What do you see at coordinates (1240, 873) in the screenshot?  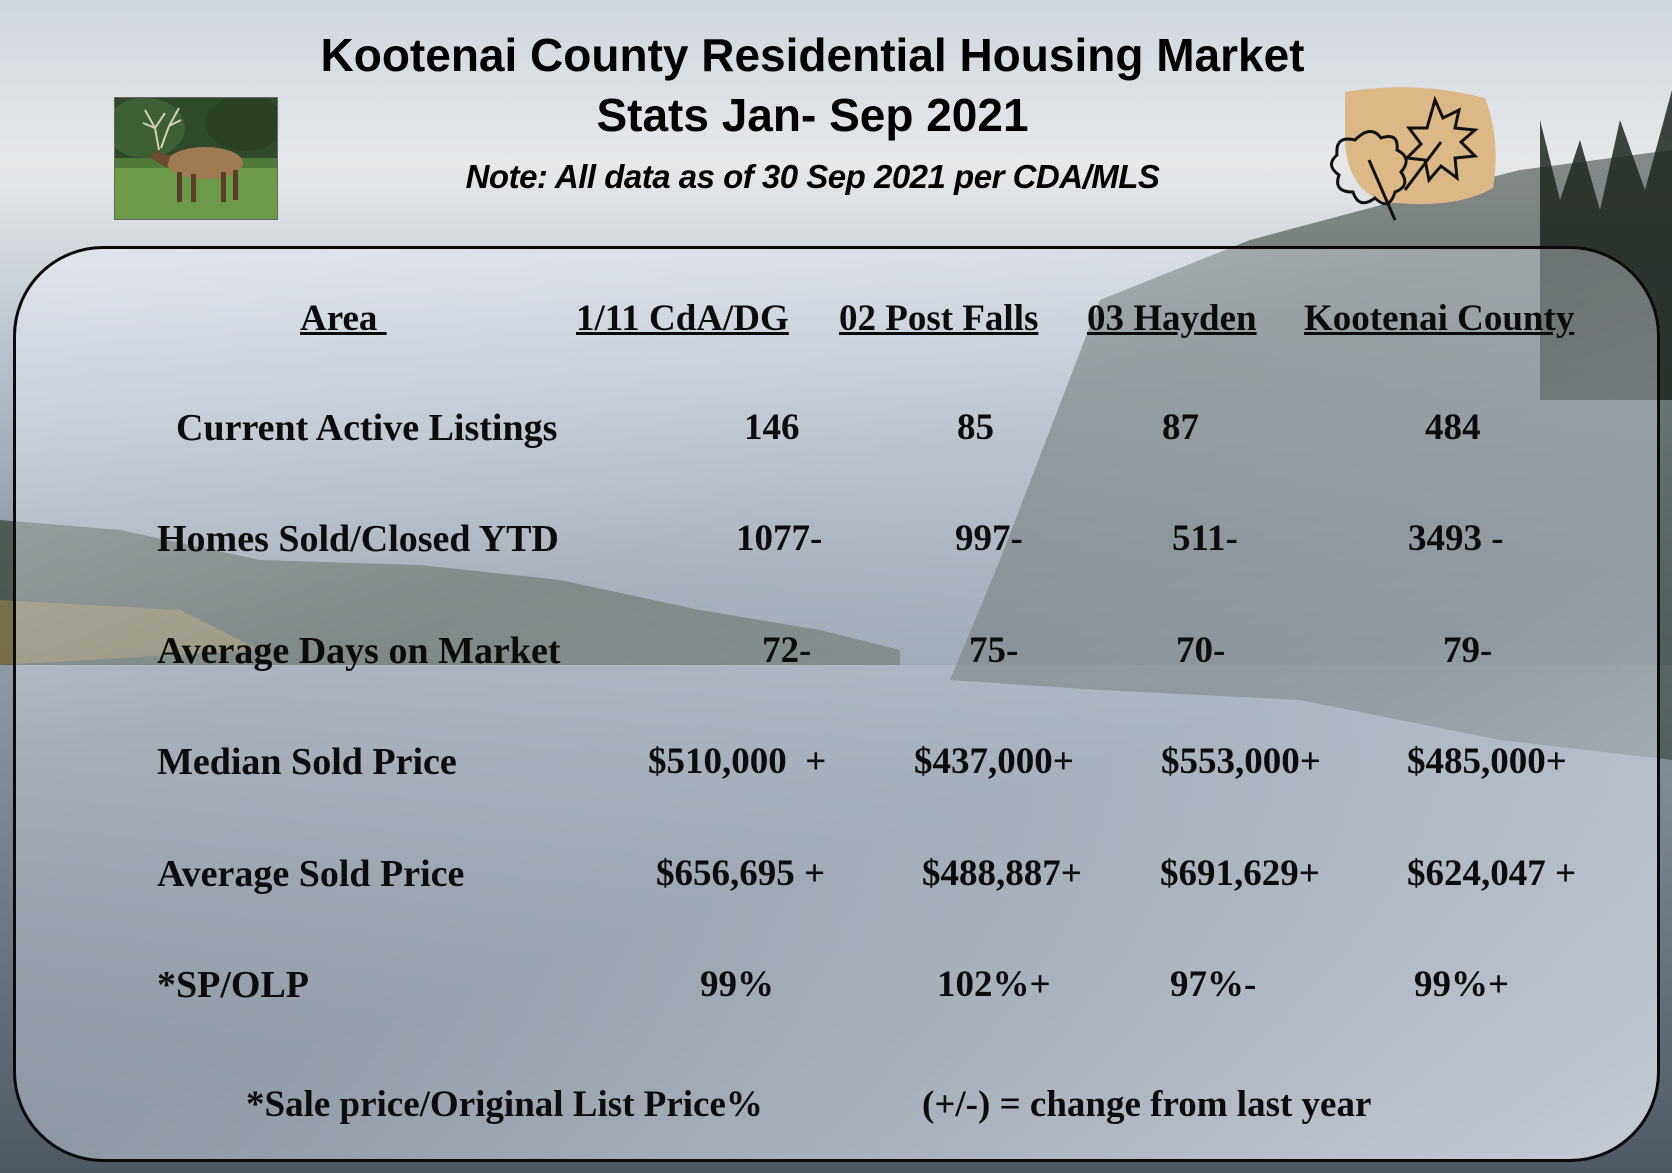 I see `table-cell: $691,629+` at bounding box center [1240, 873].